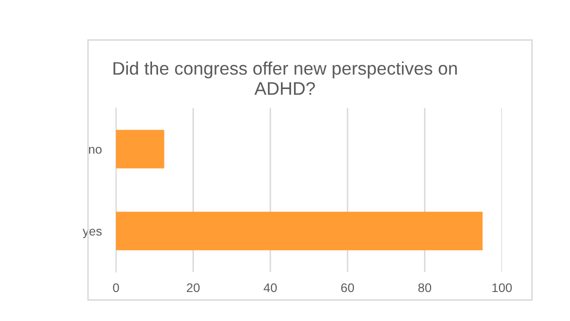 The image size is (570, 321). Describe the element at coordinates (95, 150) in the screenshot. I see `y-tick-label: no` at that location.